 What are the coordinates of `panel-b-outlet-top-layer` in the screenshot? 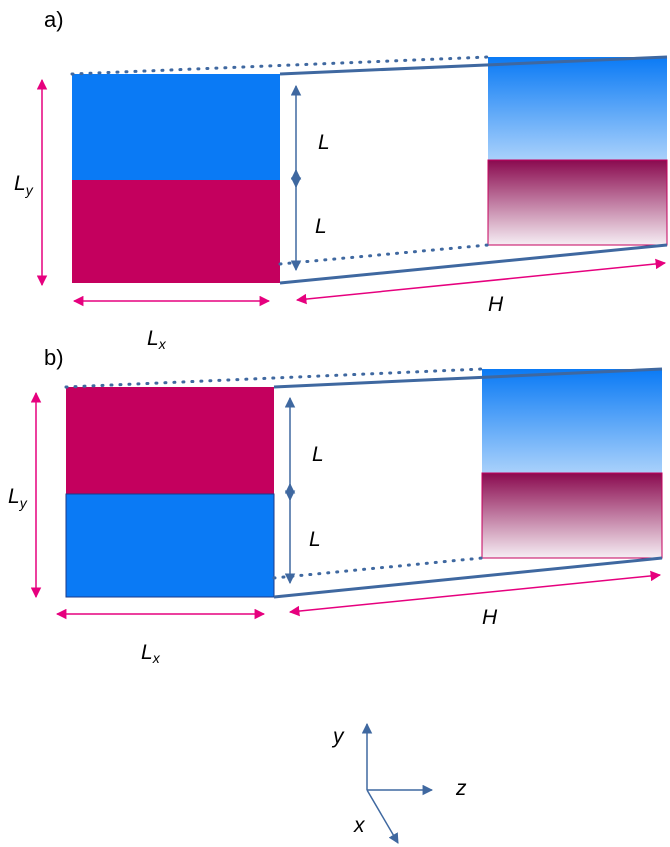 It's located at (572, 421).